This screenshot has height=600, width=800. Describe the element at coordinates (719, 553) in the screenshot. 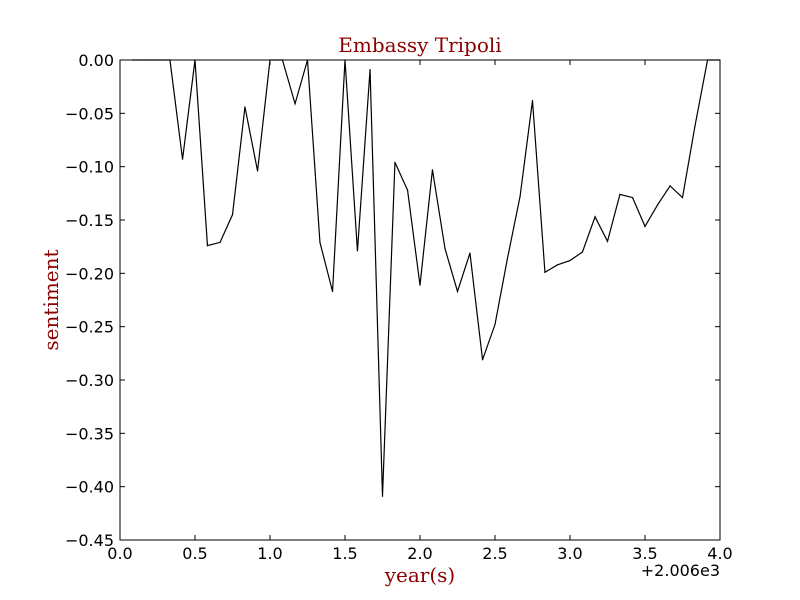

I see `x-tick-label: 4.0` at that location.